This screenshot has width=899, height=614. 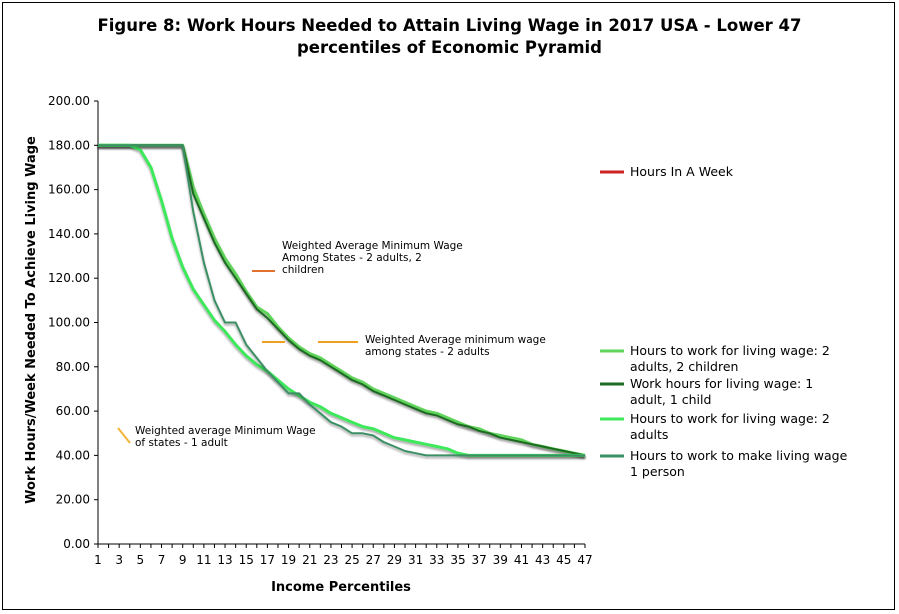 What do you see at coordinates (352, 258) in the screenshot?
I see `annotation-label: Among States - 2 adults, 2` at bounding box center [352, 258].